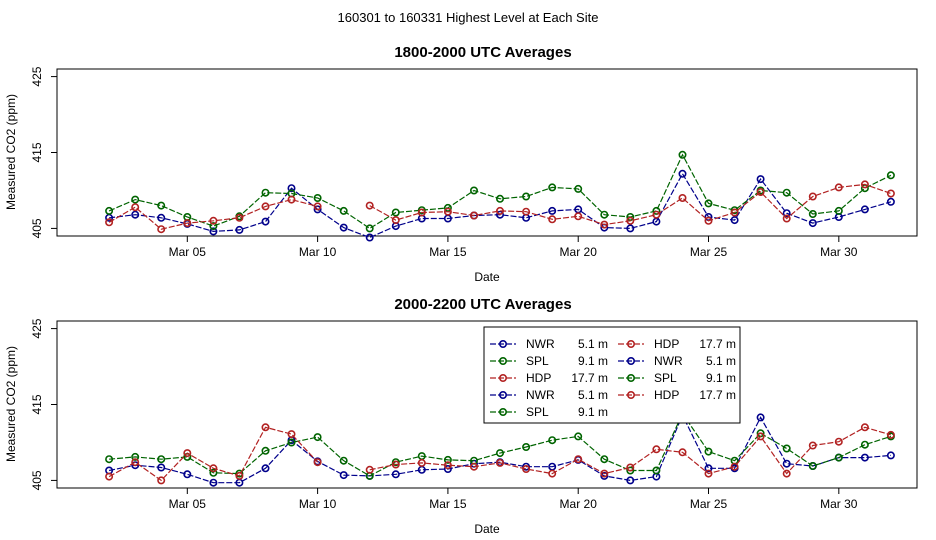 This screenshot has width=936, height=540. I want to click on y-tick-label: 425, so click(37, 328).